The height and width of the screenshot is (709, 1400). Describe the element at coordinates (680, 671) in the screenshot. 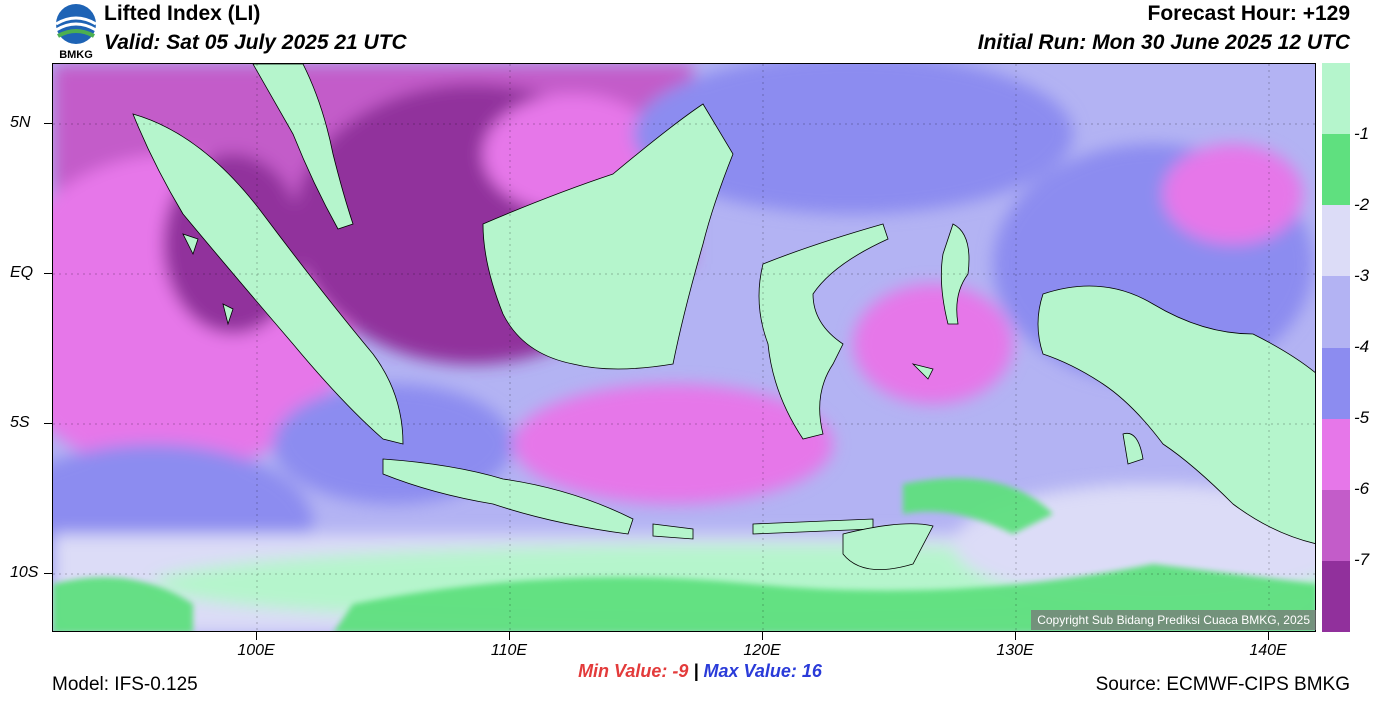

I see `min-value: -9` at that location.